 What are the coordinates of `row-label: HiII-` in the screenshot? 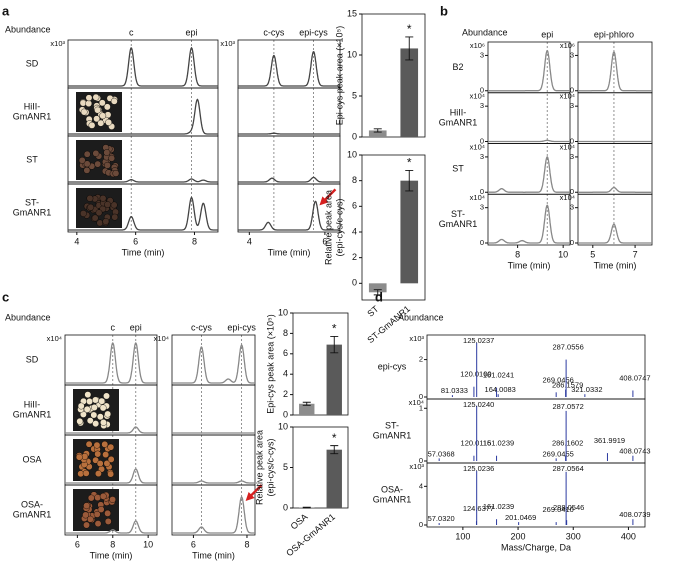 It's located at (32, 404).